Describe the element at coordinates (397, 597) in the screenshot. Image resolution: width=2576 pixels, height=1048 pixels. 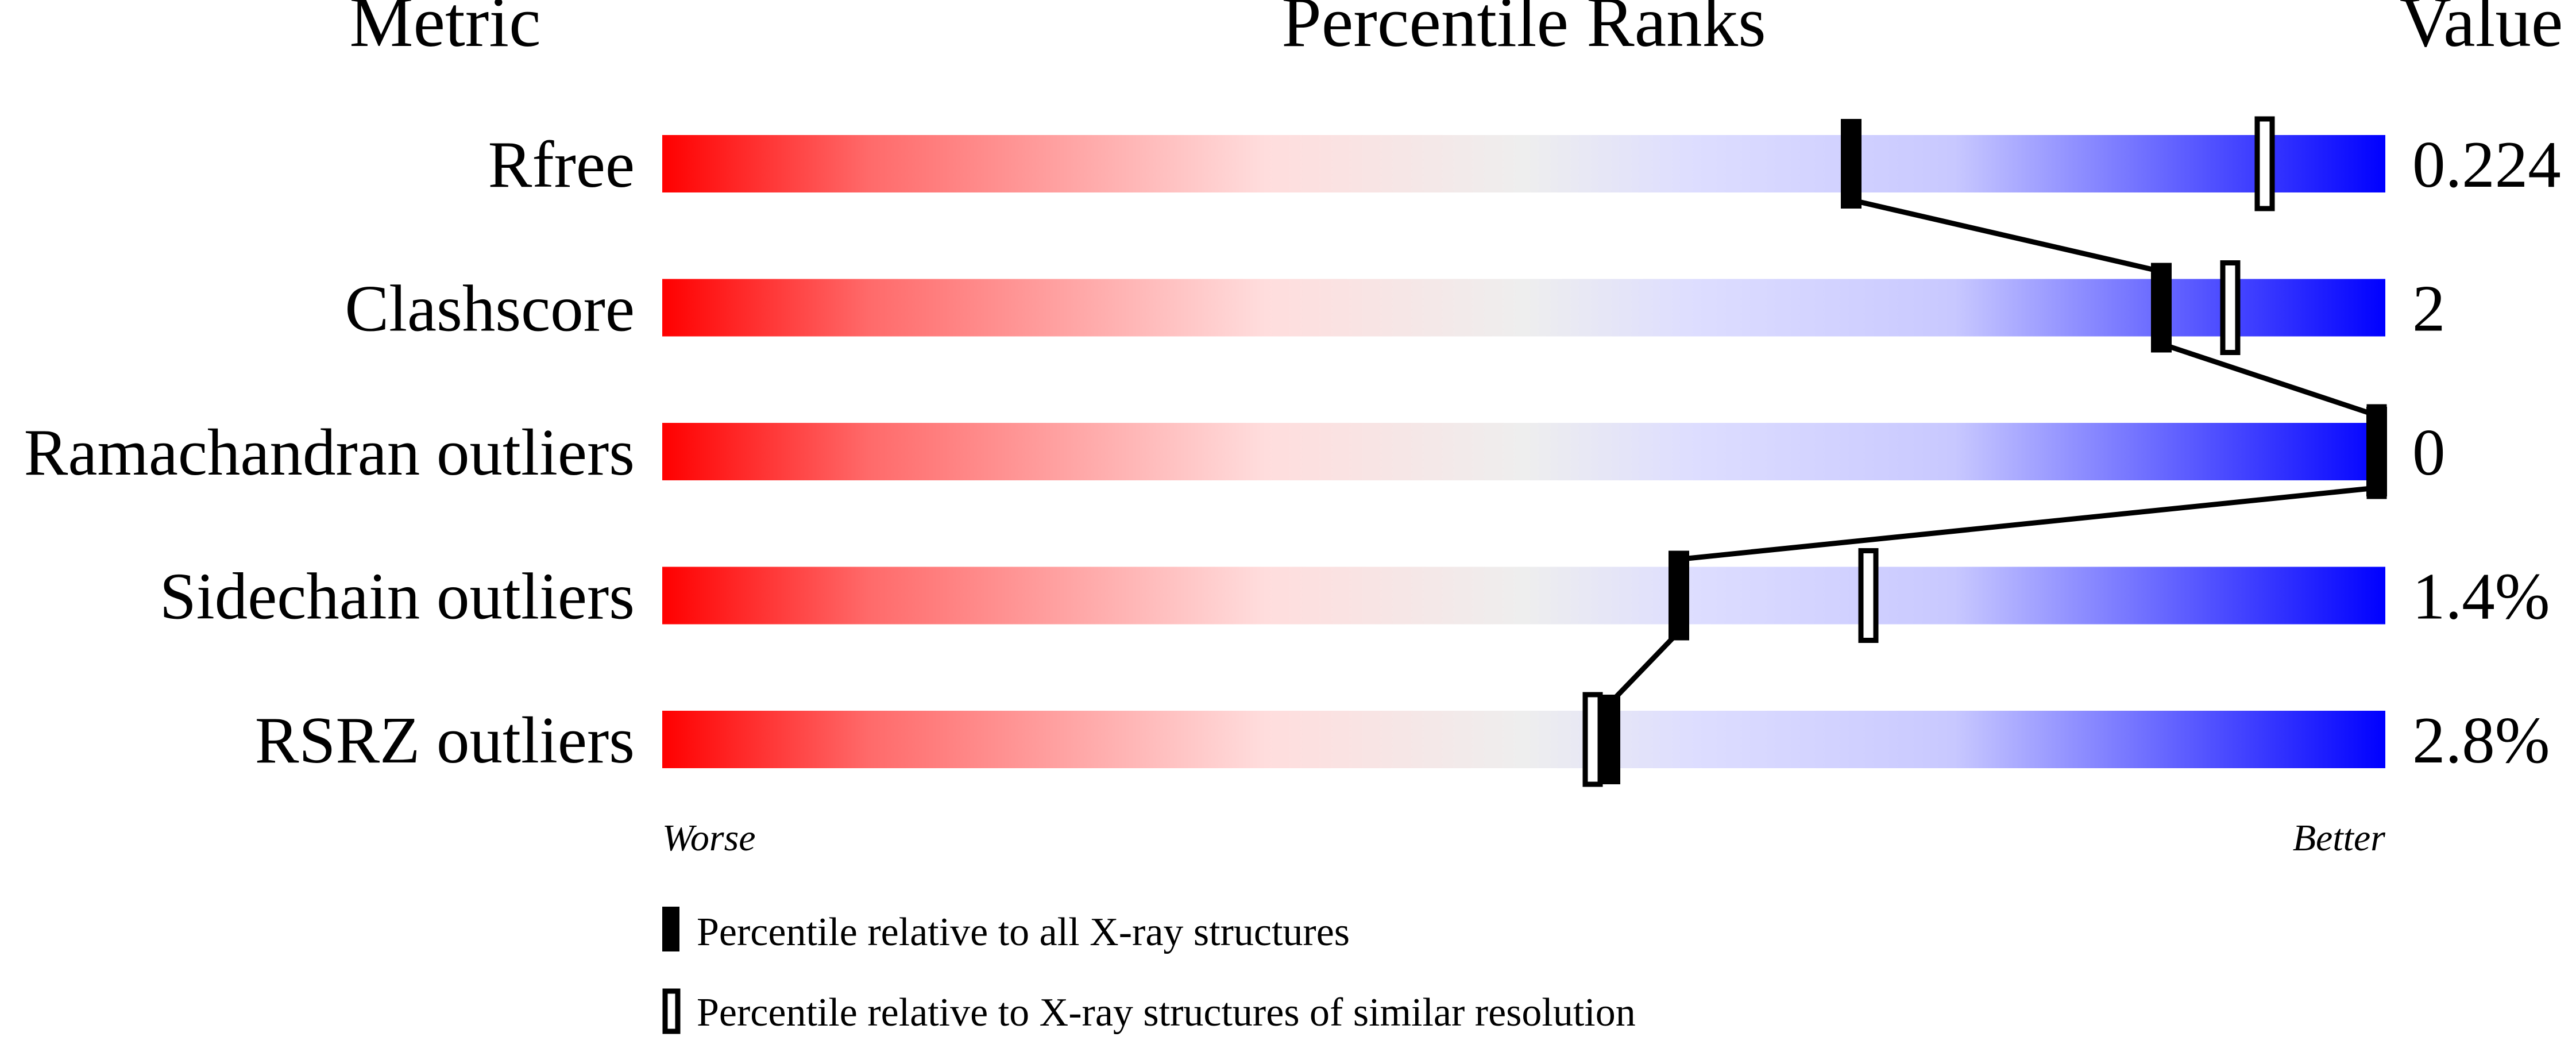
I see `metric-label: Sidechain outliers` at that location.